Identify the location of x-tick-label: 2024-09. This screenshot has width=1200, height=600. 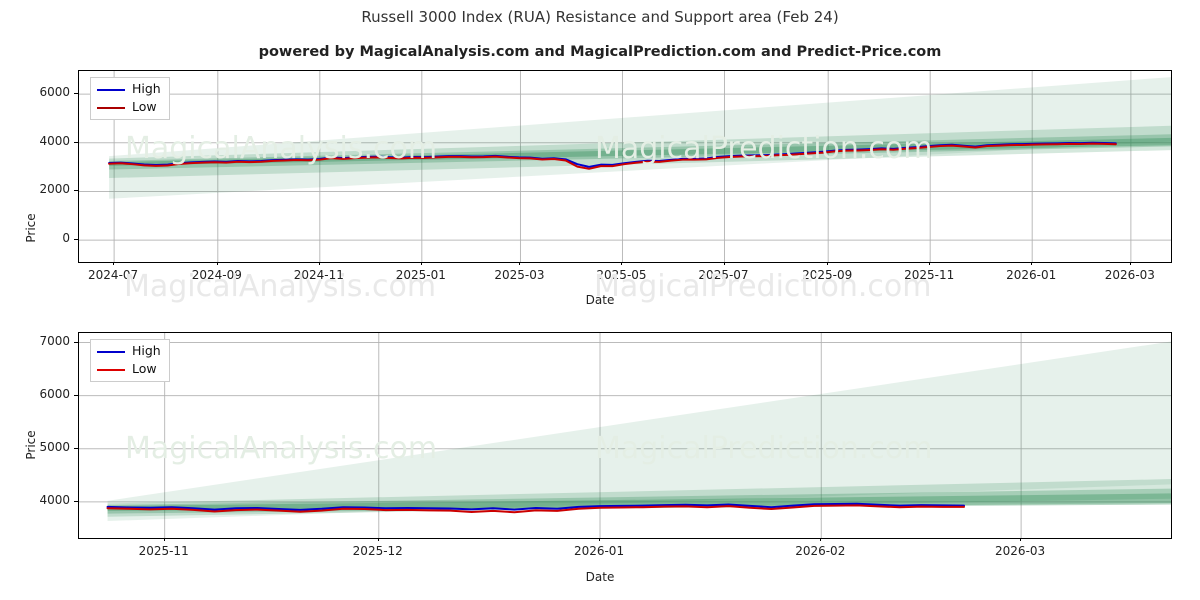
(216, 275).